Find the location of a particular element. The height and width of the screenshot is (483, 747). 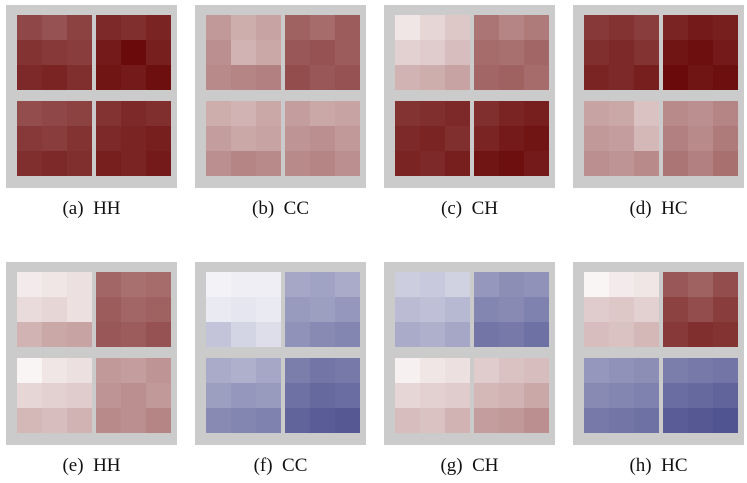

panel-caption: (b) CC is located at coordinates (280, 208).